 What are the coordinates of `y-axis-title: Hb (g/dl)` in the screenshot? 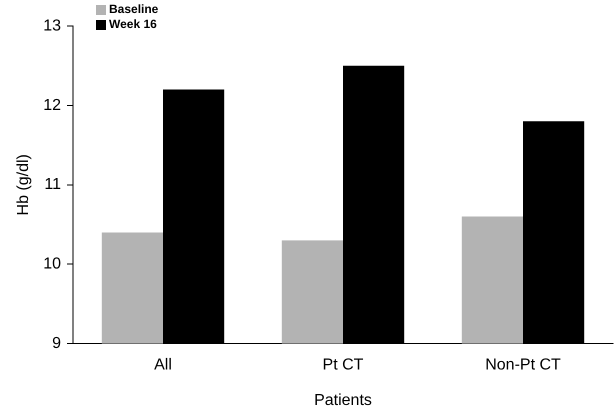 It's located at (23, 185).